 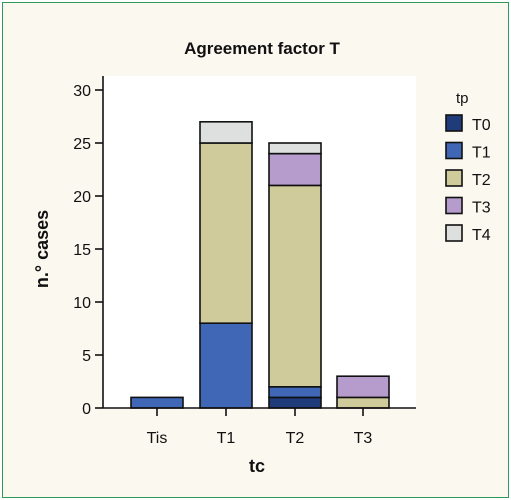 I want to click on y-axis-label: n.° cases, so click(x=42, y=249).